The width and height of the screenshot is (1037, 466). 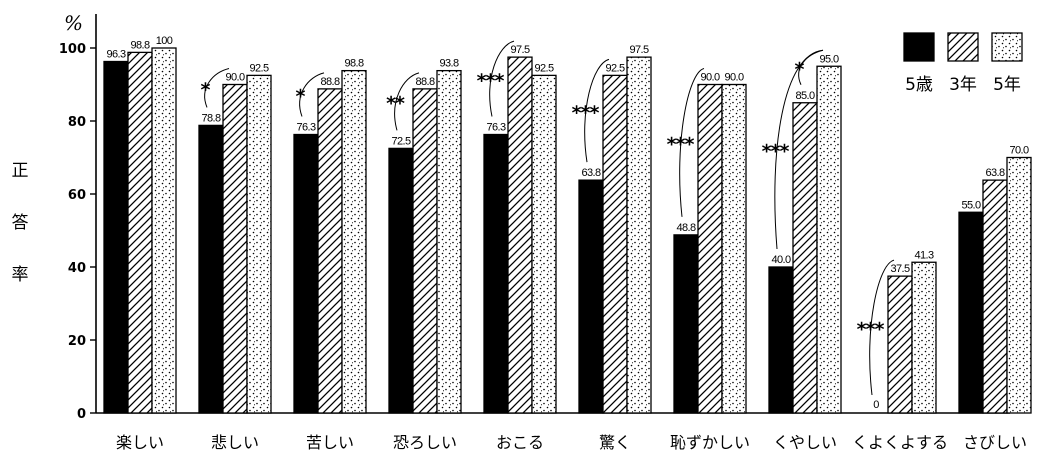 What do you see at coordinates (20, 275) in the screenshot?
I see `y-axis-label-char: 率` at bounding box center [20, 275].